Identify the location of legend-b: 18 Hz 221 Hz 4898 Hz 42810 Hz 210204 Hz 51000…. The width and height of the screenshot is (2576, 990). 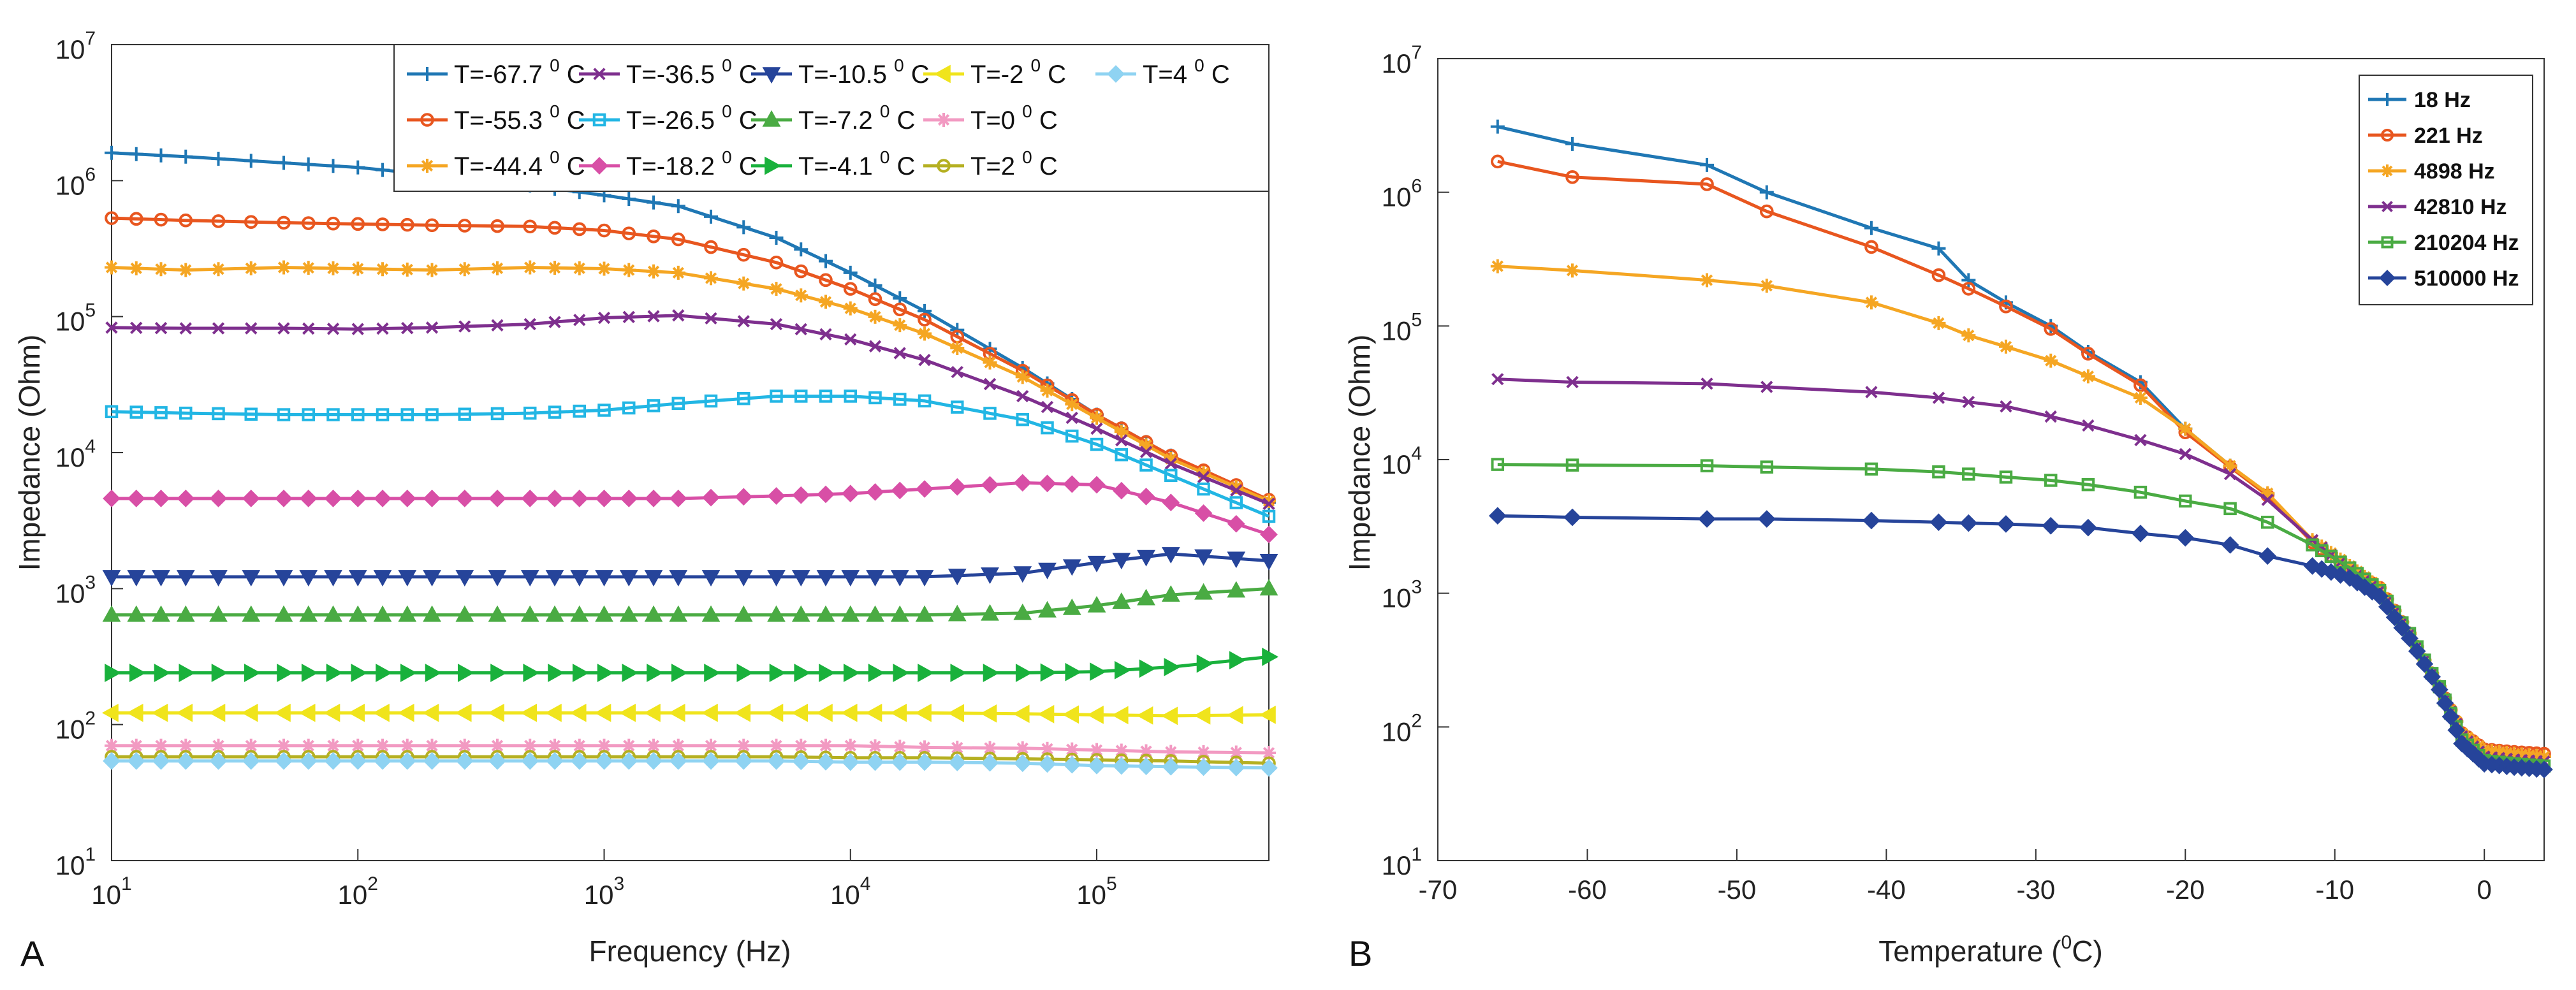
(2446, 190).